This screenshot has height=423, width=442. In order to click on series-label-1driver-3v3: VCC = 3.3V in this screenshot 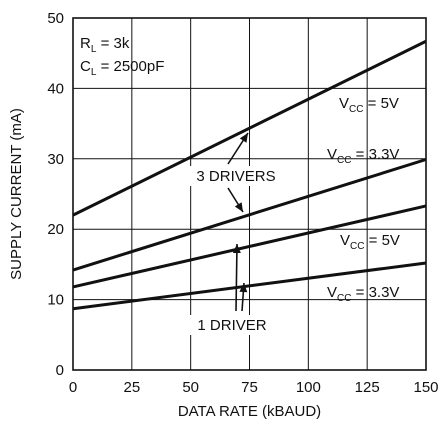, I will do `click(363, 294)`.